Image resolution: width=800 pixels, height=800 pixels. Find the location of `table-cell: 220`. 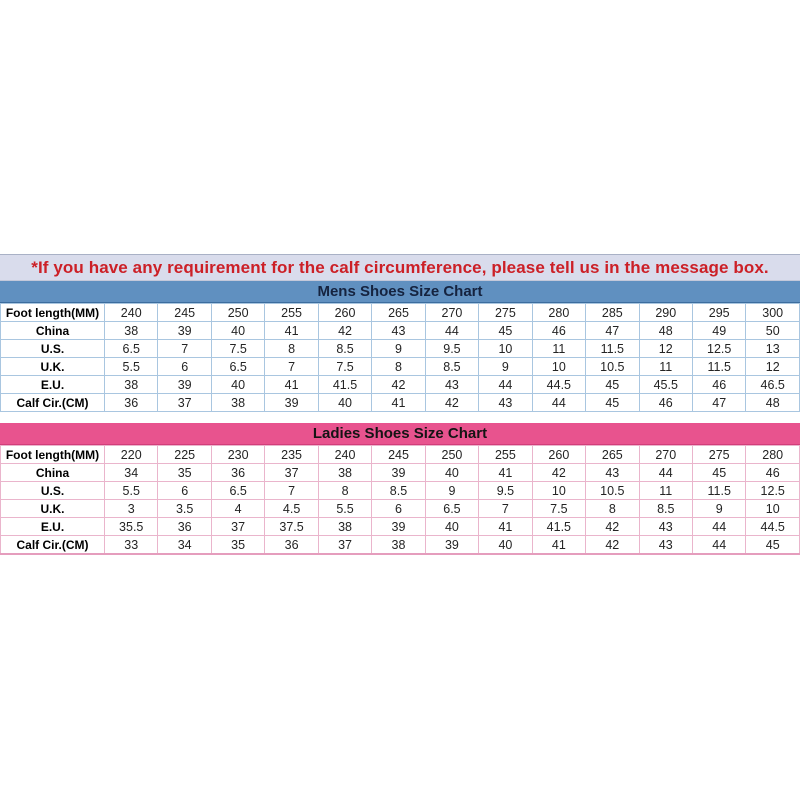

table-cell: 220 is located at coordinates (131, 454).